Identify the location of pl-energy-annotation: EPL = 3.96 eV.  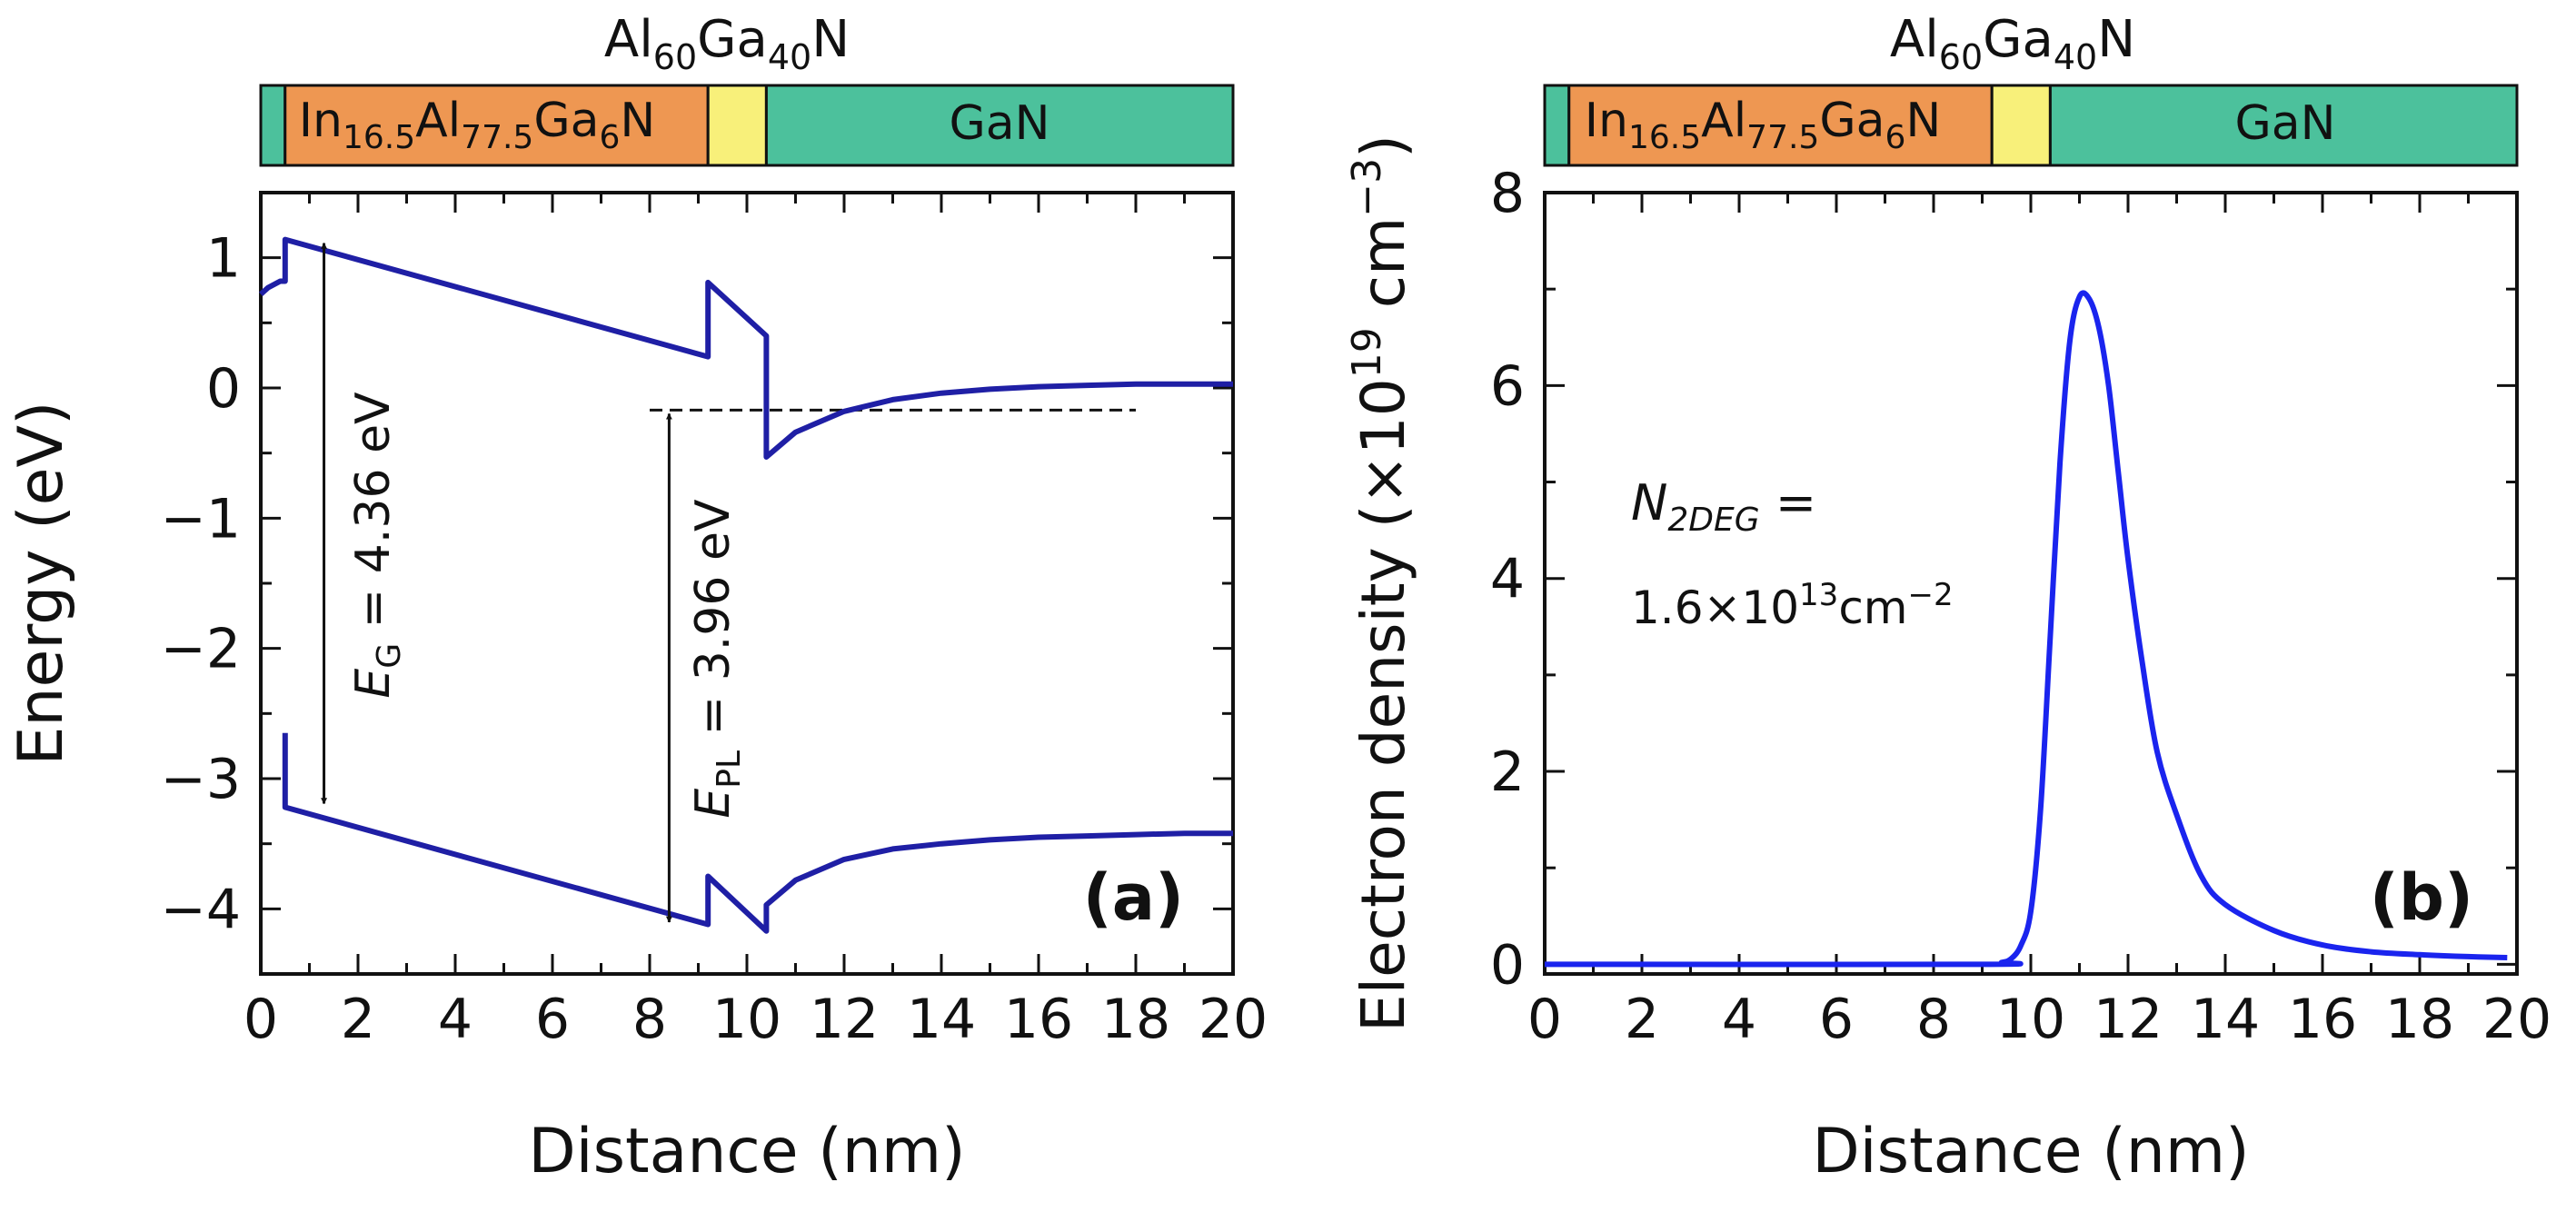
(717, 659).